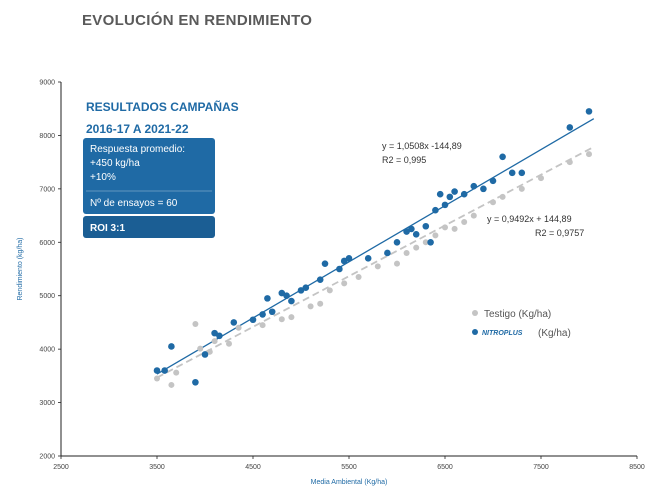 Image resolution: width=657 pixels, height=500 pixels. Describe the element at coordinates (422, 146) in the screenshot. I see `blue-equation: y = 1,0508x -144,89` at that location.